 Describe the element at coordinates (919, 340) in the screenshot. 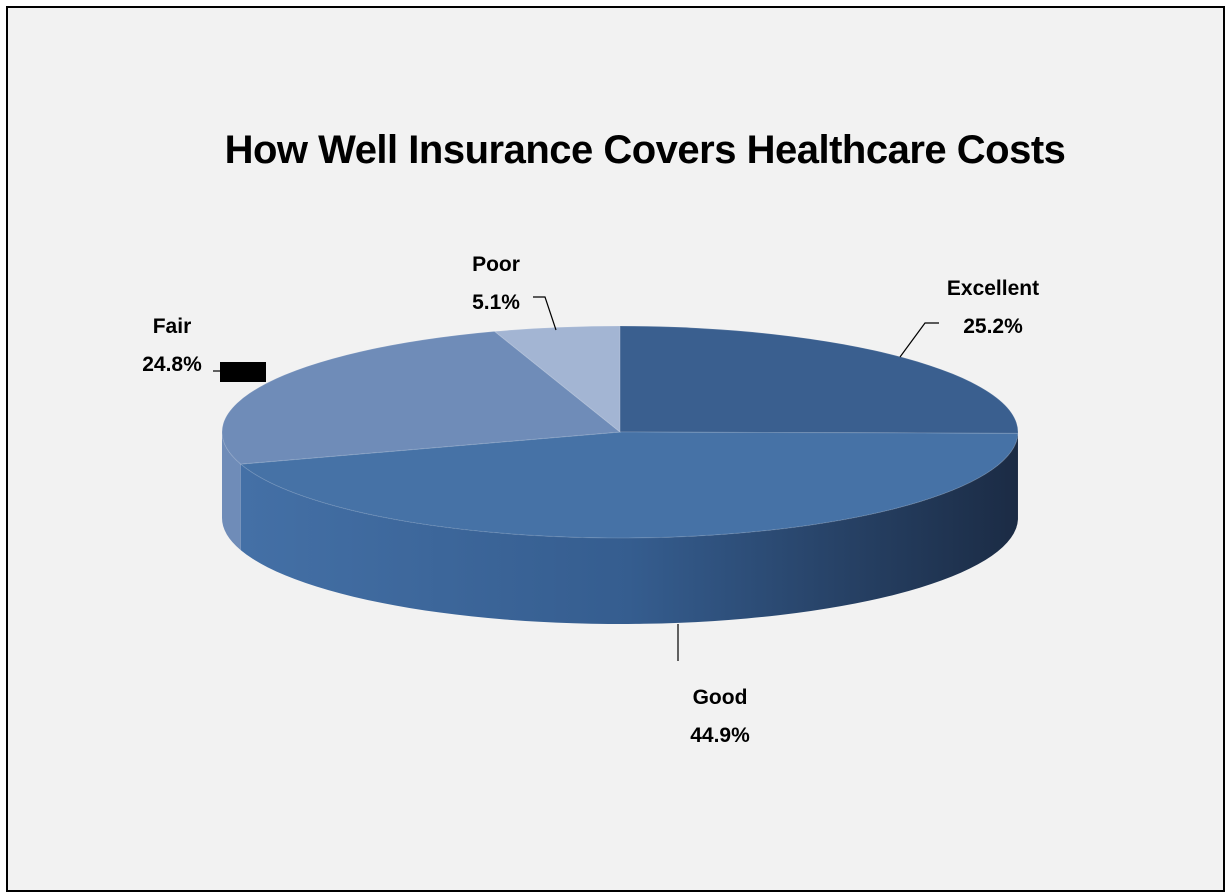

I see `leader-line-excellent` at that location.